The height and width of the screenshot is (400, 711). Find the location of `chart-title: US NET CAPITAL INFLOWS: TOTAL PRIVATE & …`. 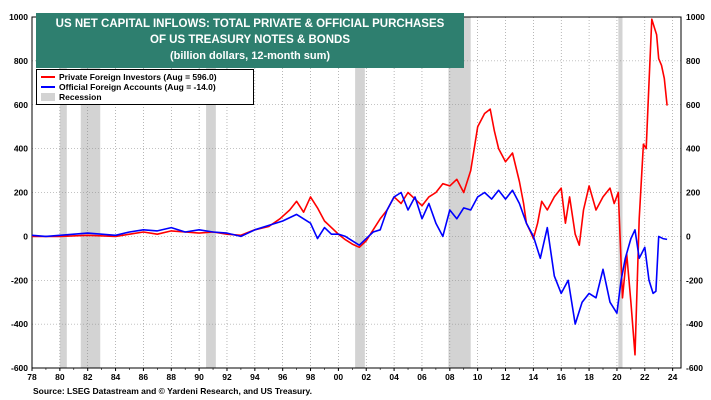

chart-title: US NET CAPITAL INFLOWS: TOTAL PRIVATE & … is located at coordinates (250, 24).